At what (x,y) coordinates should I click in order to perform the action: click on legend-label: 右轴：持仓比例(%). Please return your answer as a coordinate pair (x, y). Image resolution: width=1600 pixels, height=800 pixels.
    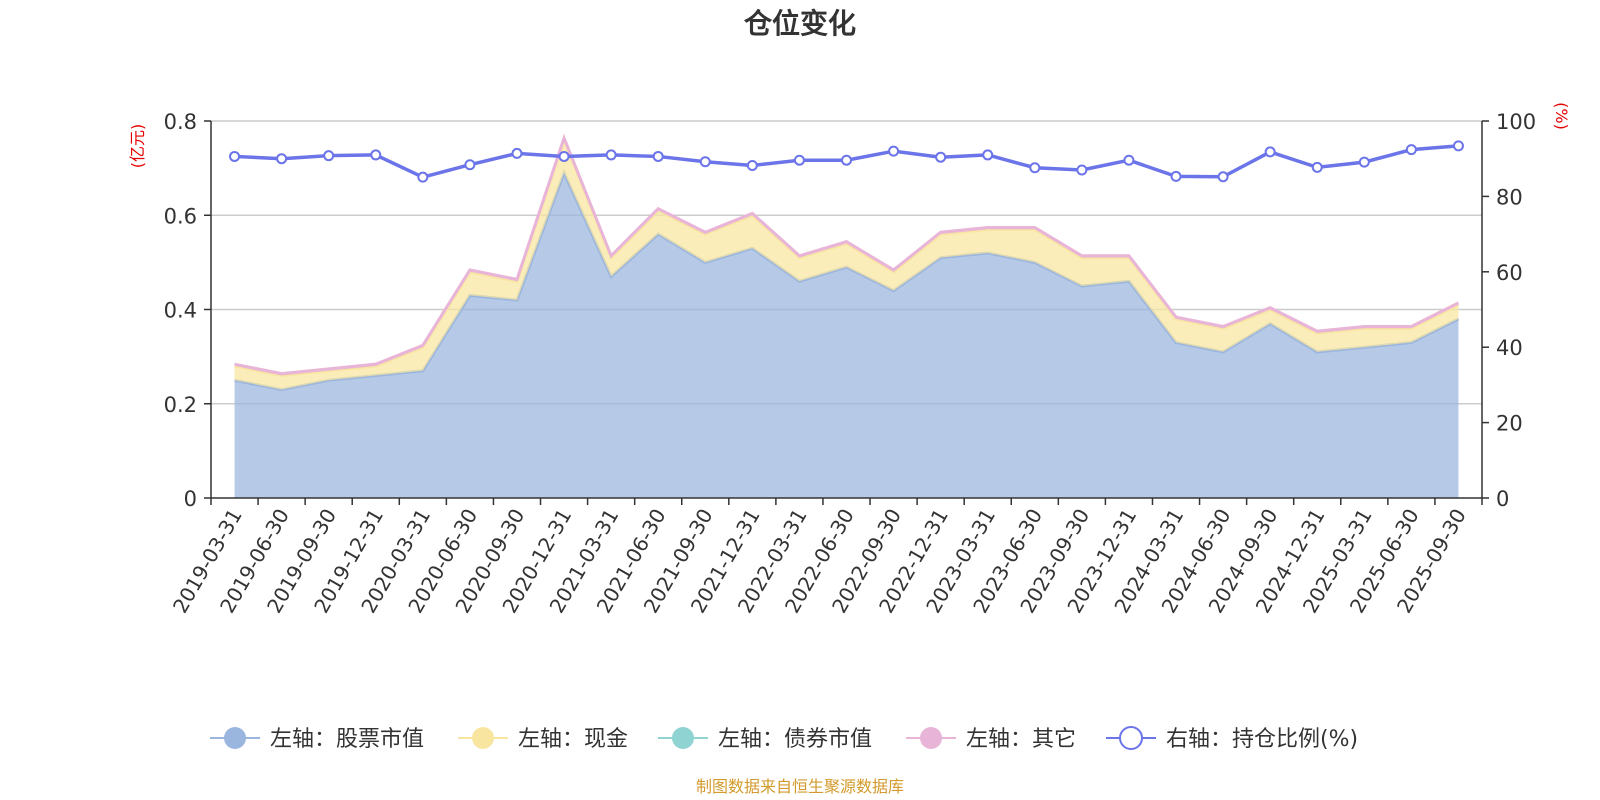
    Looking at the image, I should click on (1262, 739).